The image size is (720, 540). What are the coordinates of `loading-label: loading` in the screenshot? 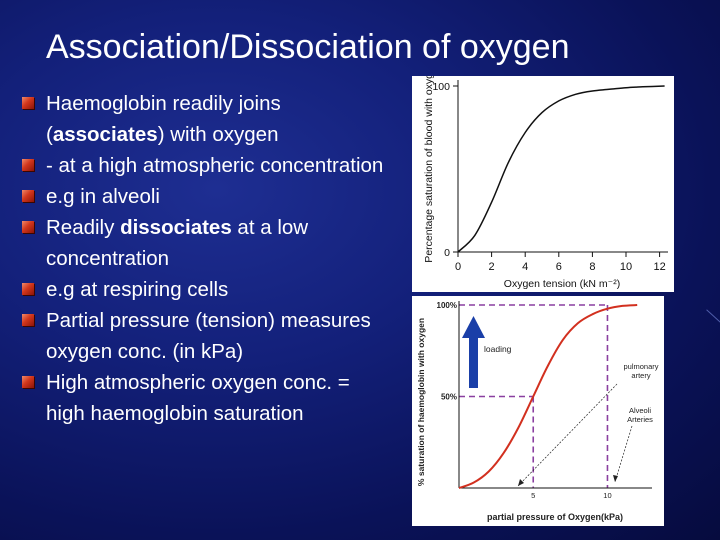 It's located at (498, 349).